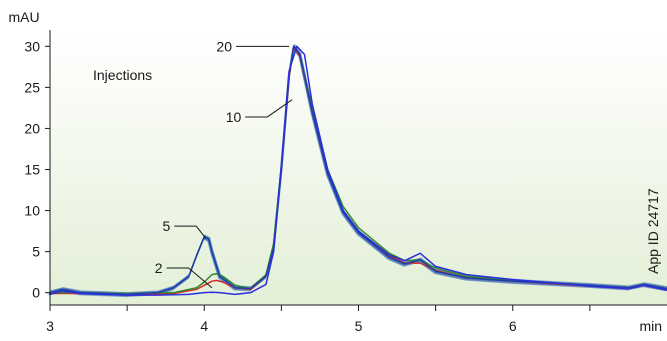 The height and width of the screenshot is (341, 667). Describe the element at coordinates (159, 268) in the screenshot. I see `annotation-label-2: 2` at that location.